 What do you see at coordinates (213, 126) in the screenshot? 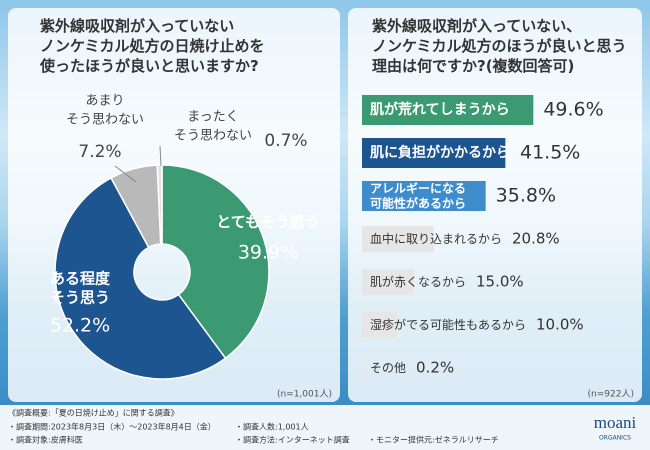
I see `slice-label: まったくそう思わない` at bounding box center [213, 126].